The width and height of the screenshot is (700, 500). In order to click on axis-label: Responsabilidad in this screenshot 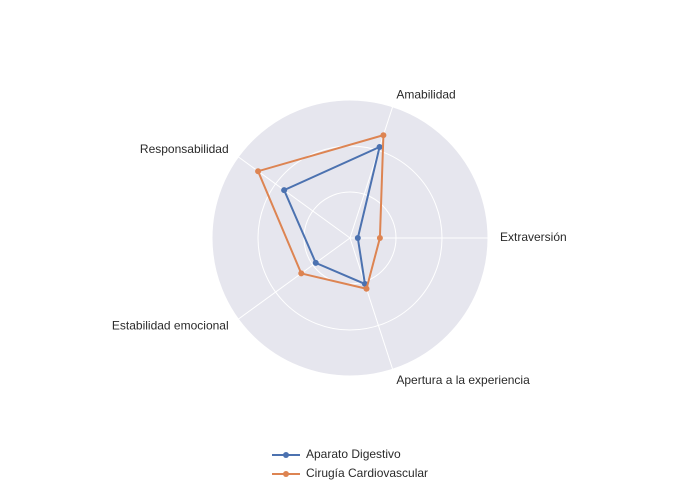, I will do `click(184, 149)`.